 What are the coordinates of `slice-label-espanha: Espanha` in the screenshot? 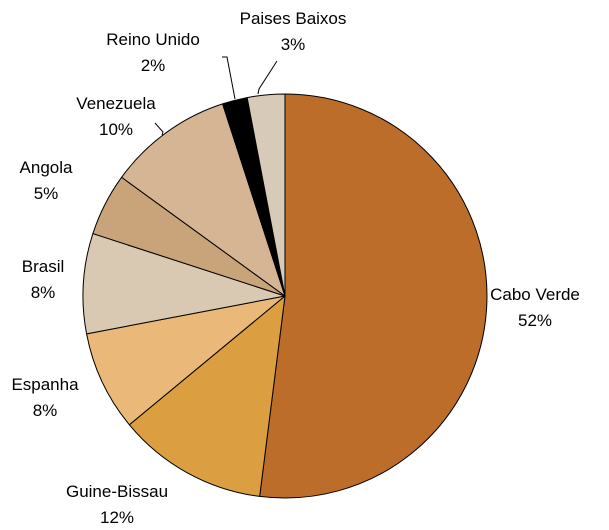 It's located at (45, 384).